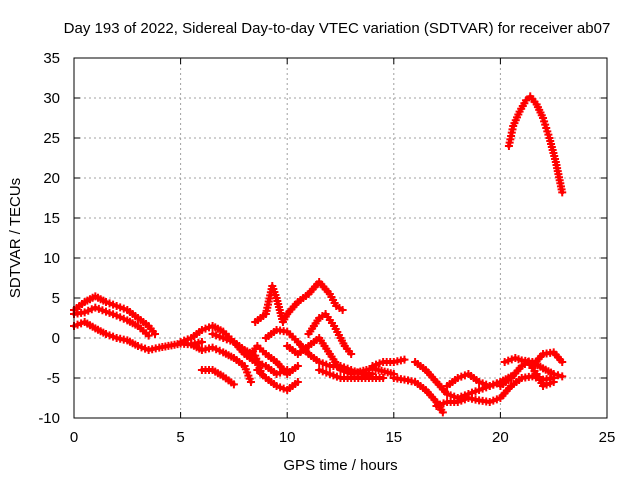 This screenshot has width=640, height=480. Describe the element at coordinates (299, 302) in the screenshot. I see `series-track-j` at that location.